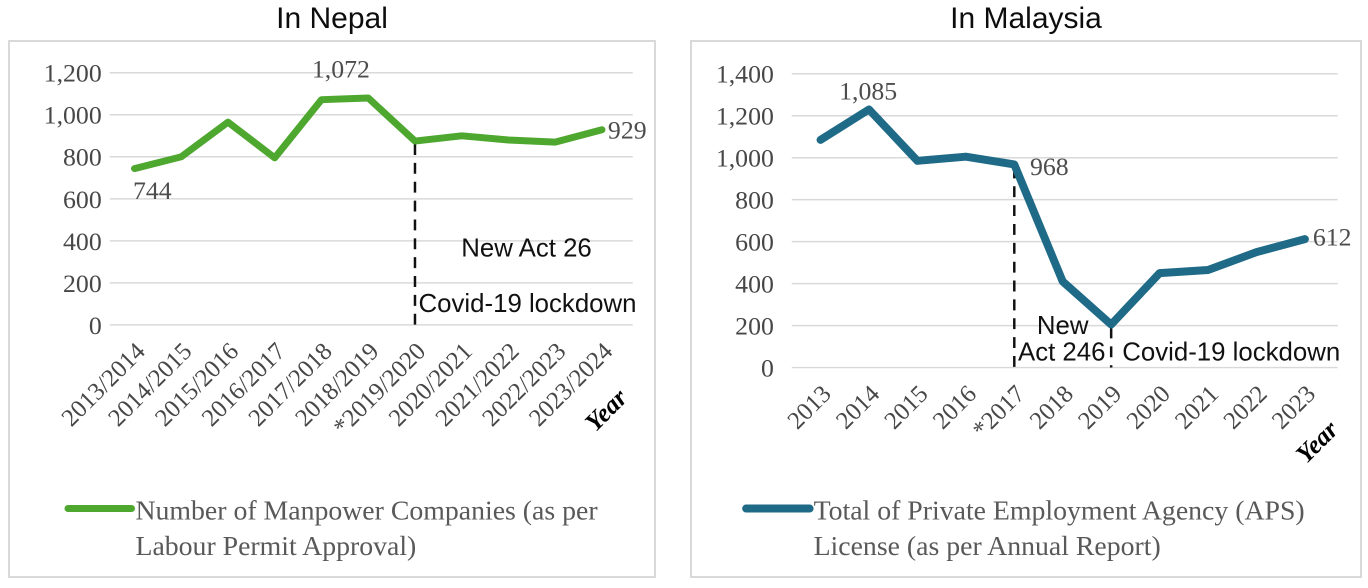 This screenshot has height=588, width=1368. What do you see at coordinates (987, 546) in the screenshot?
I see `legend-label-line2: License (as per Annual Report)` at bounding box center [987, 546].